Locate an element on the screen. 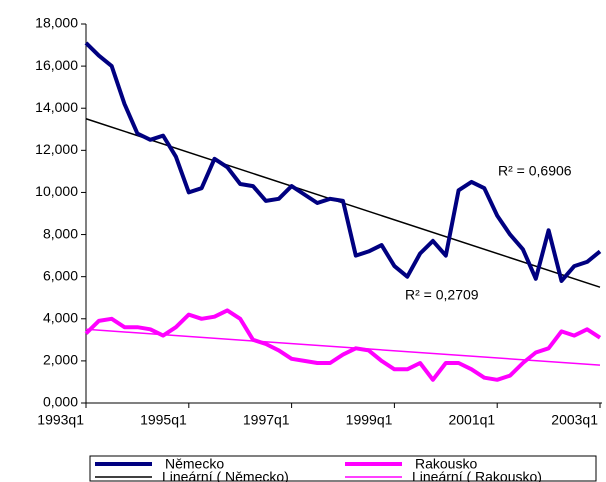 This screenshot has height=482, width=606. x-tick-label: 1995q1 is located at coordinates (163, 420).